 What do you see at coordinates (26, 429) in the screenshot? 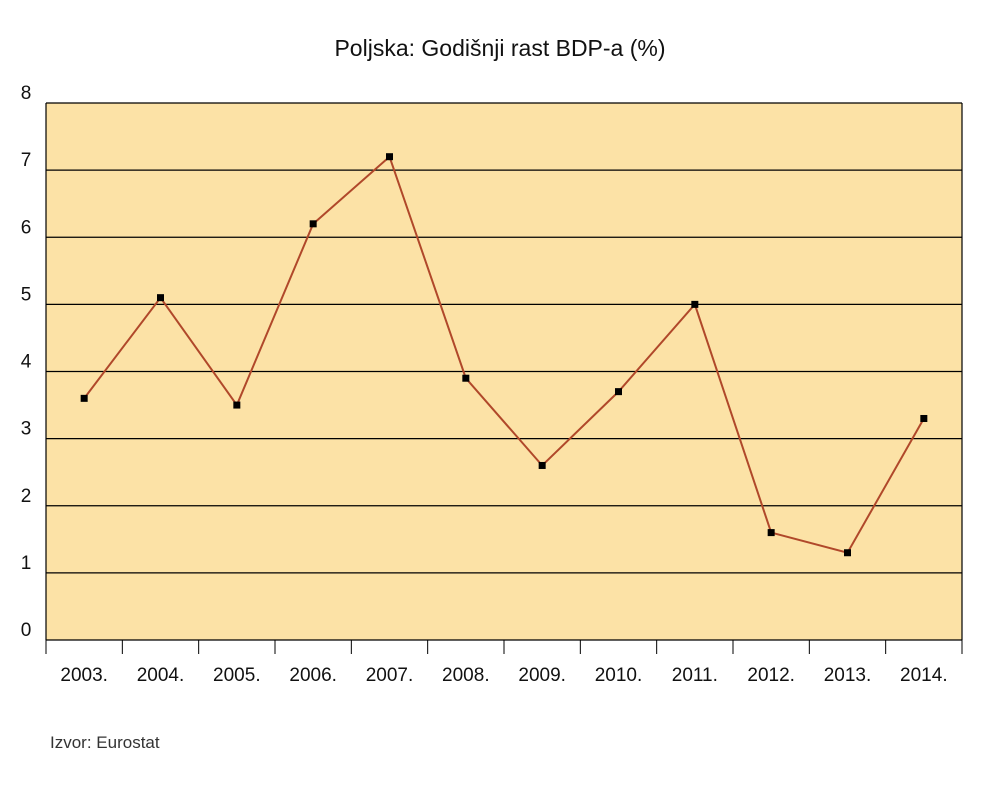
I see `y-tick-label: 3` at bounding box center [26, 429].